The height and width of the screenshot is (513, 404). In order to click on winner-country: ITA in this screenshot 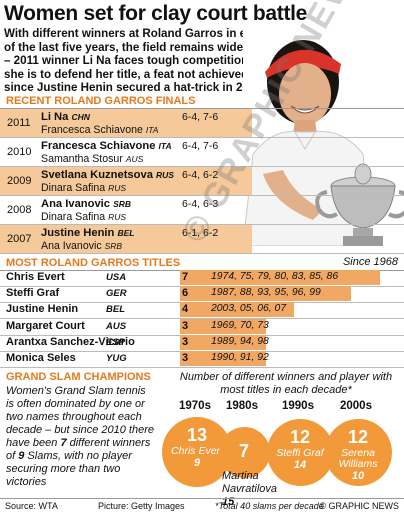, I will do `click(165, 146)`.